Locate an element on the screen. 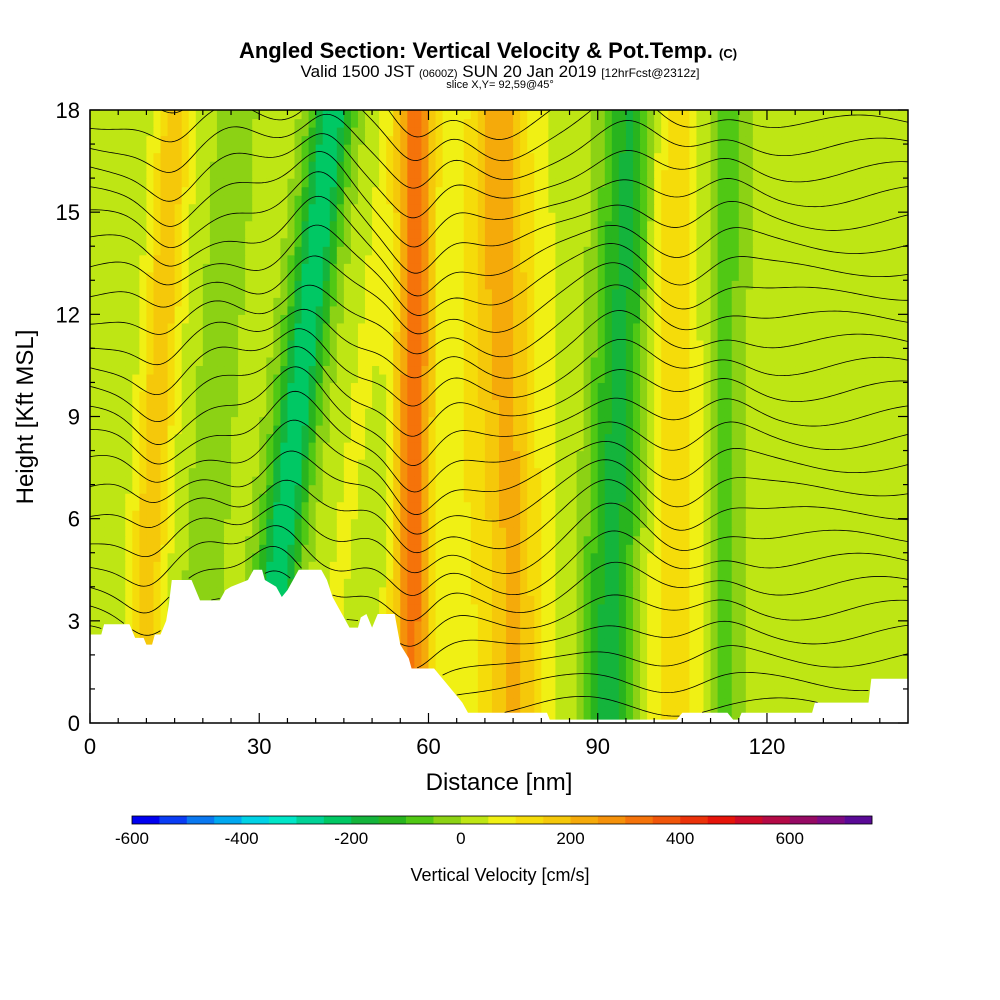  colorbar-tick-label: 200 is located at coordinates (570, 838).